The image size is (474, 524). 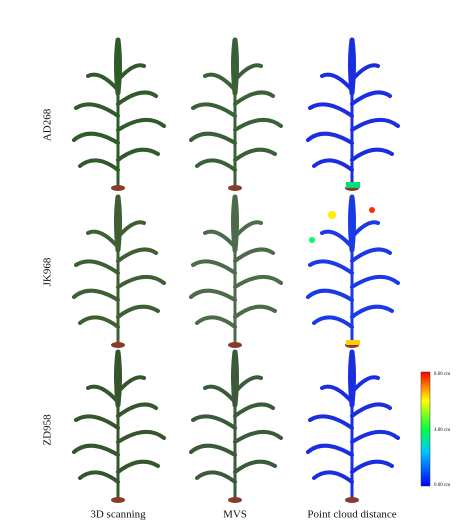 What do you see at coordinates (442, 374) in the screenshot?
I see `colorbar-label: 8.00 cm` at bounding box center [442, 374].